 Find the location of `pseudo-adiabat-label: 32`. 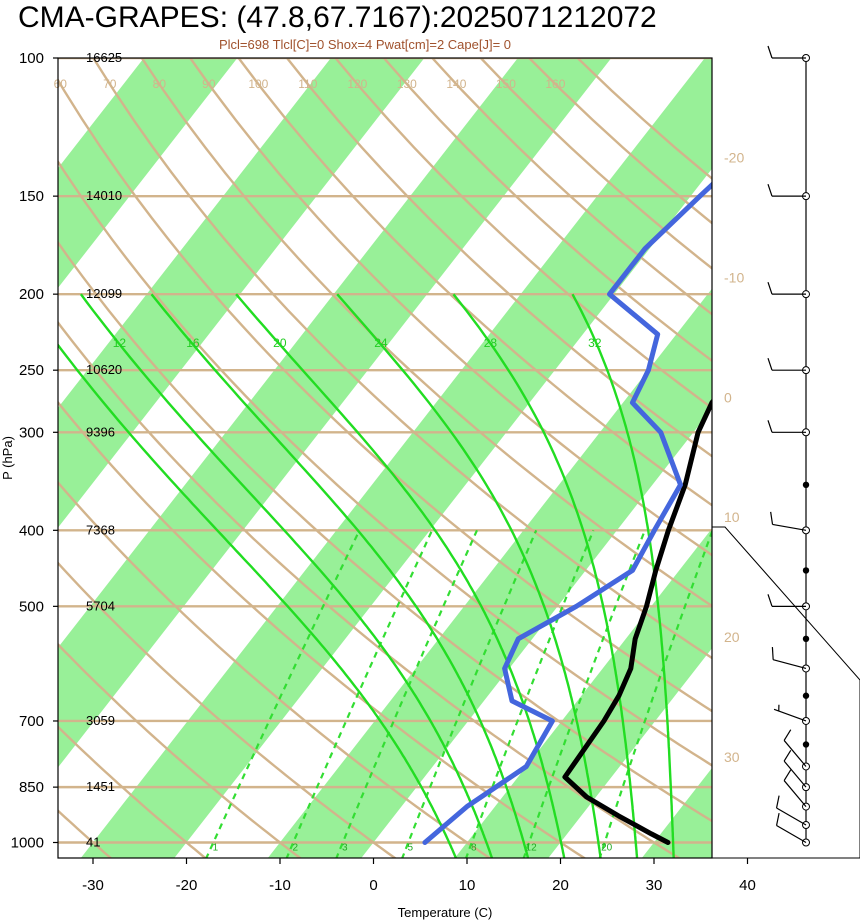

pseudo-adiabat-label: 32 is located at coordinates (595, 343).